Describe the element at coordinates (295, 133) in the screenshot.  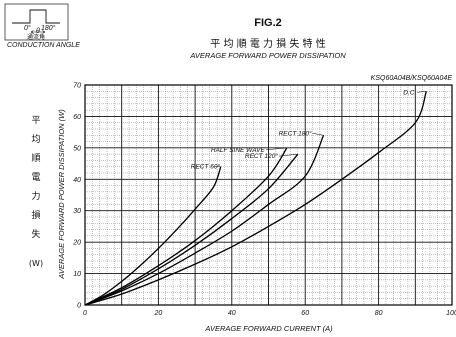
I see `series-label: RECT 180°` at that location.